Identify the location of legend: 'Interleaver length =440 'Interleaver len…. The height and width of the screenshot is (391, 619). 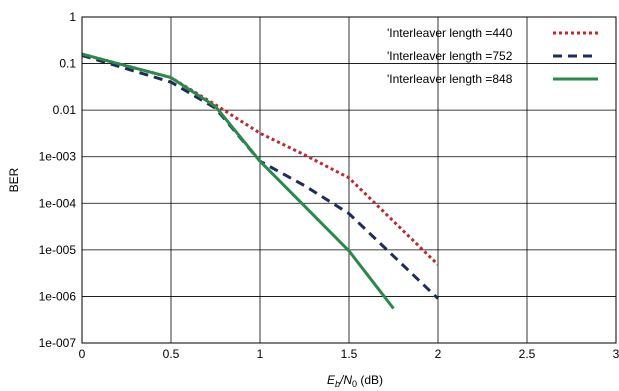
(492, 56).